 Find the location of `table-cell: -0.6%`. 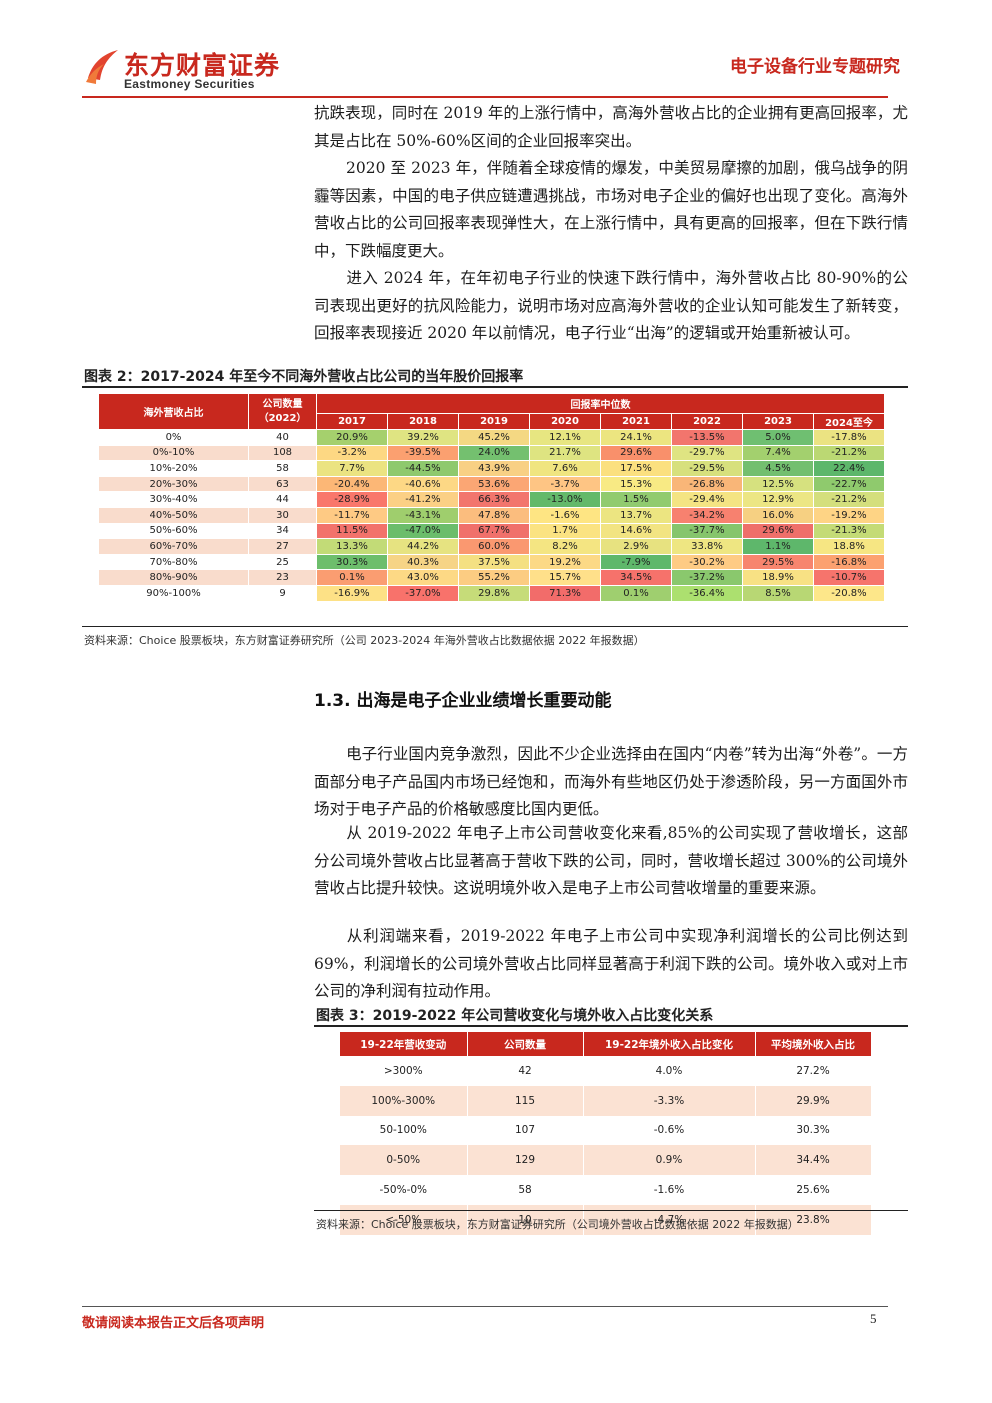

table-cell: -0.6% is located at coordinates (669, 1130).